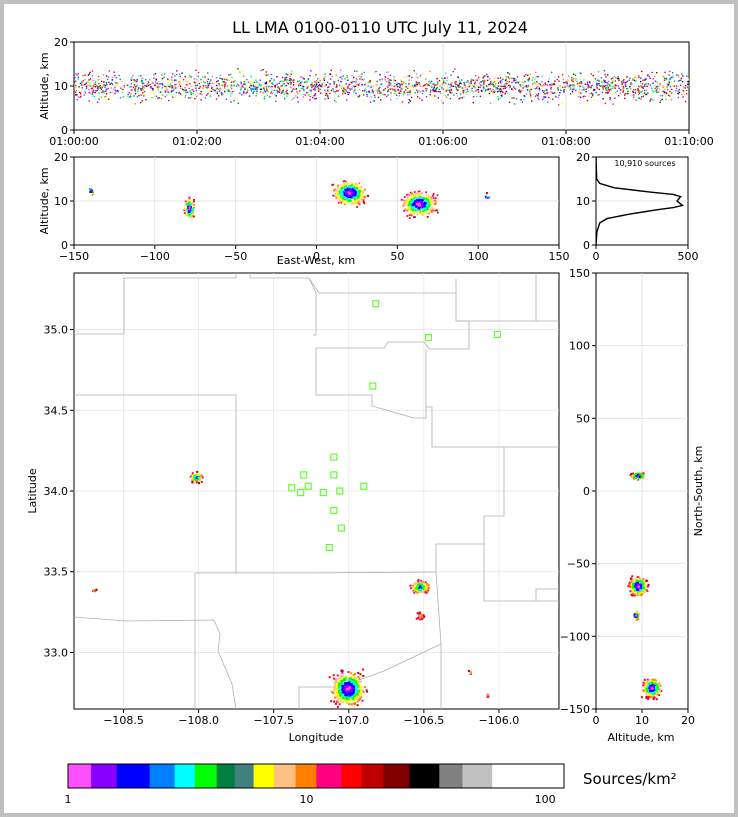 The height and width of the screenshot is (817, 738). What do you see at coordinates (596, 256) in the screenshot?
I see `x-tick-label: 0` at bounding box center [596, 256].